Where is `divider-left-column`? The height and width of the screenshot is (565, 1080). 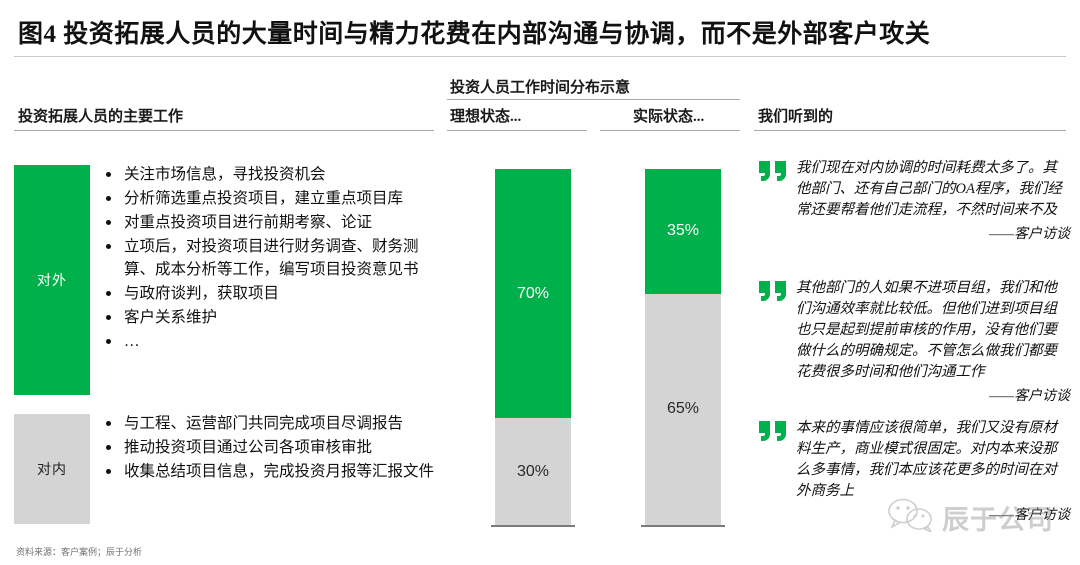
divider-left-column is located at coordinates (224, 130).